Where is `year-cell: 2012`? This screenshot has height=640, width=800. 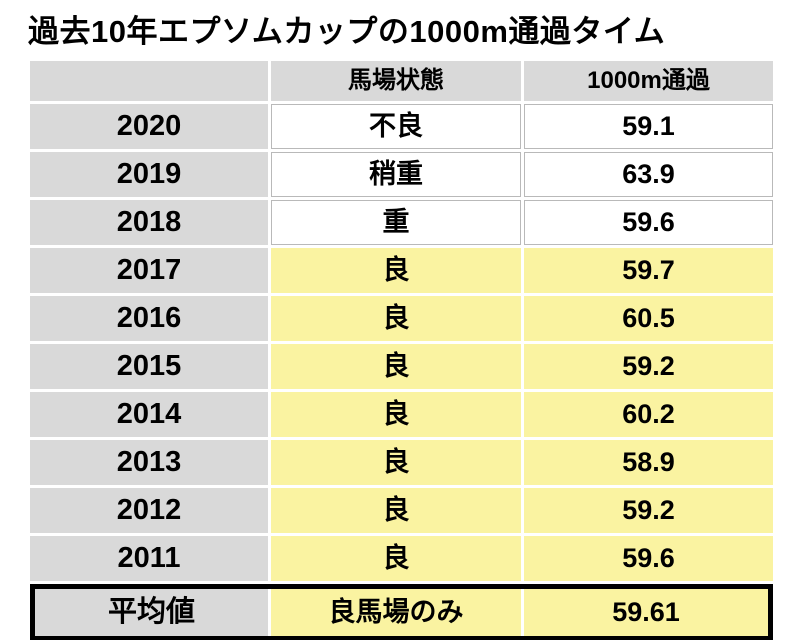
year-cell: 2012 is located at coordinates (149, 510).